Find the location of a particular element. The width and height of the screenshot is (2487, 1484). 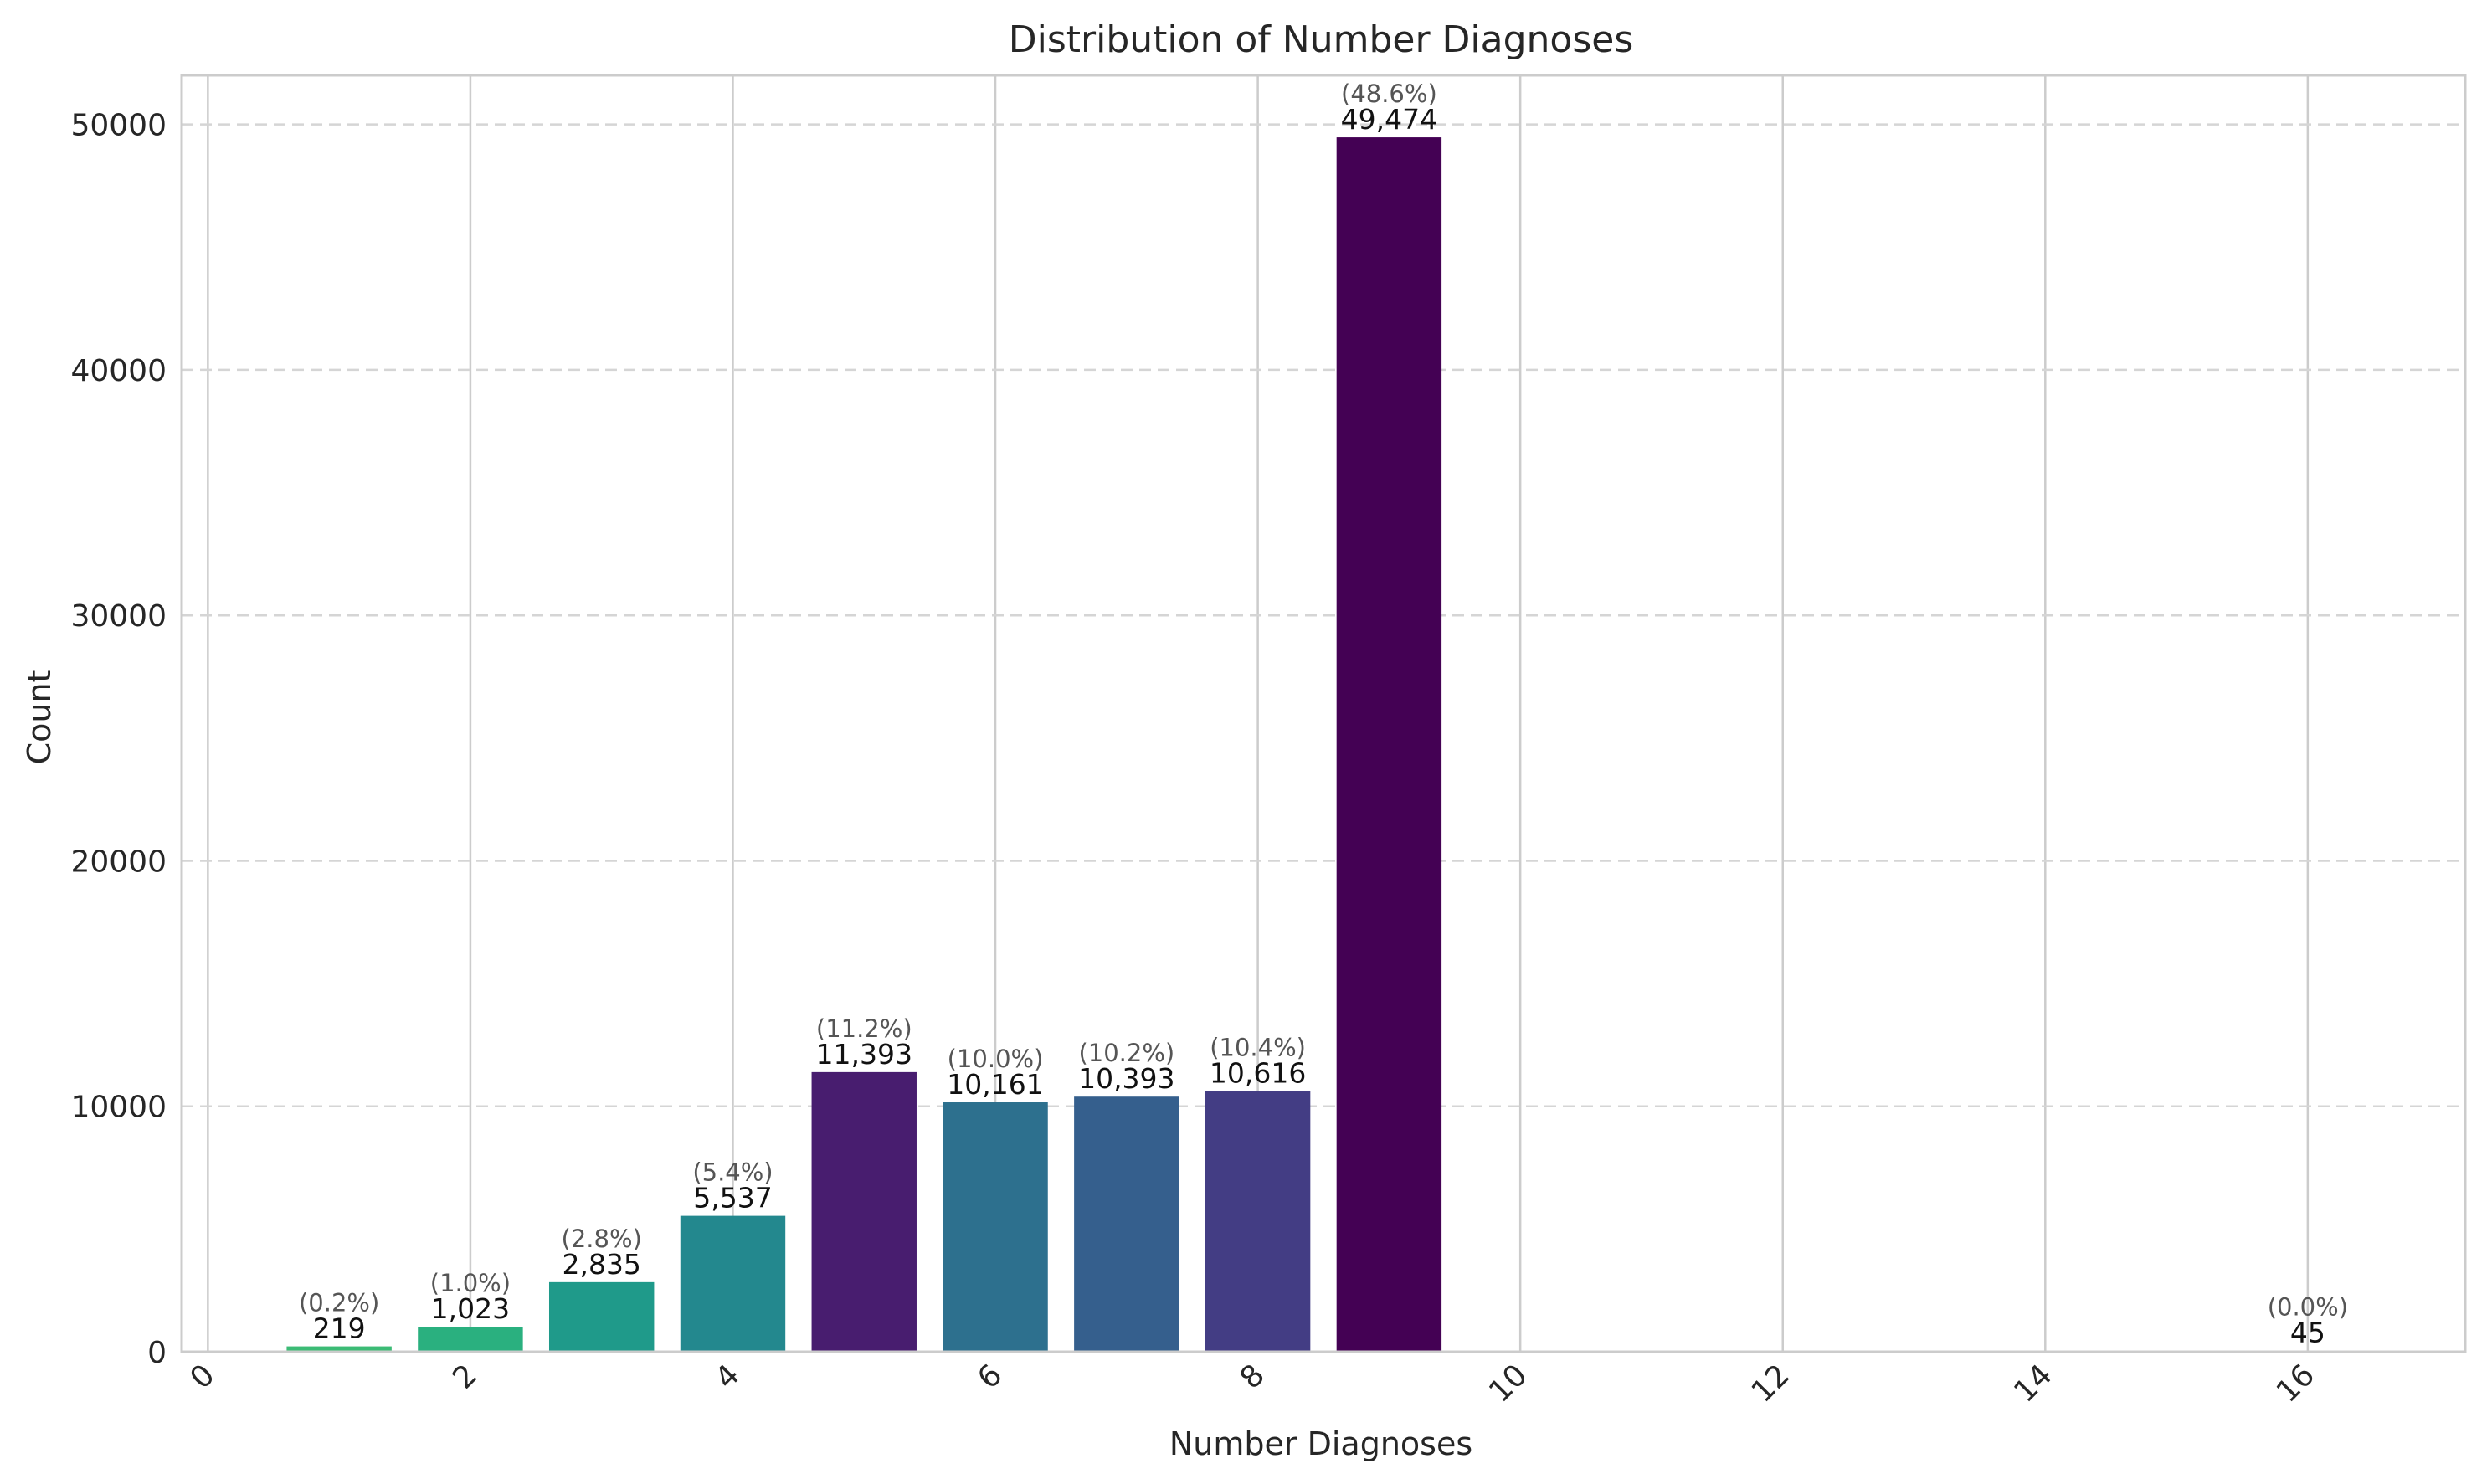

bar-value-label: 49,474 is located at coordinates (1389, 120).